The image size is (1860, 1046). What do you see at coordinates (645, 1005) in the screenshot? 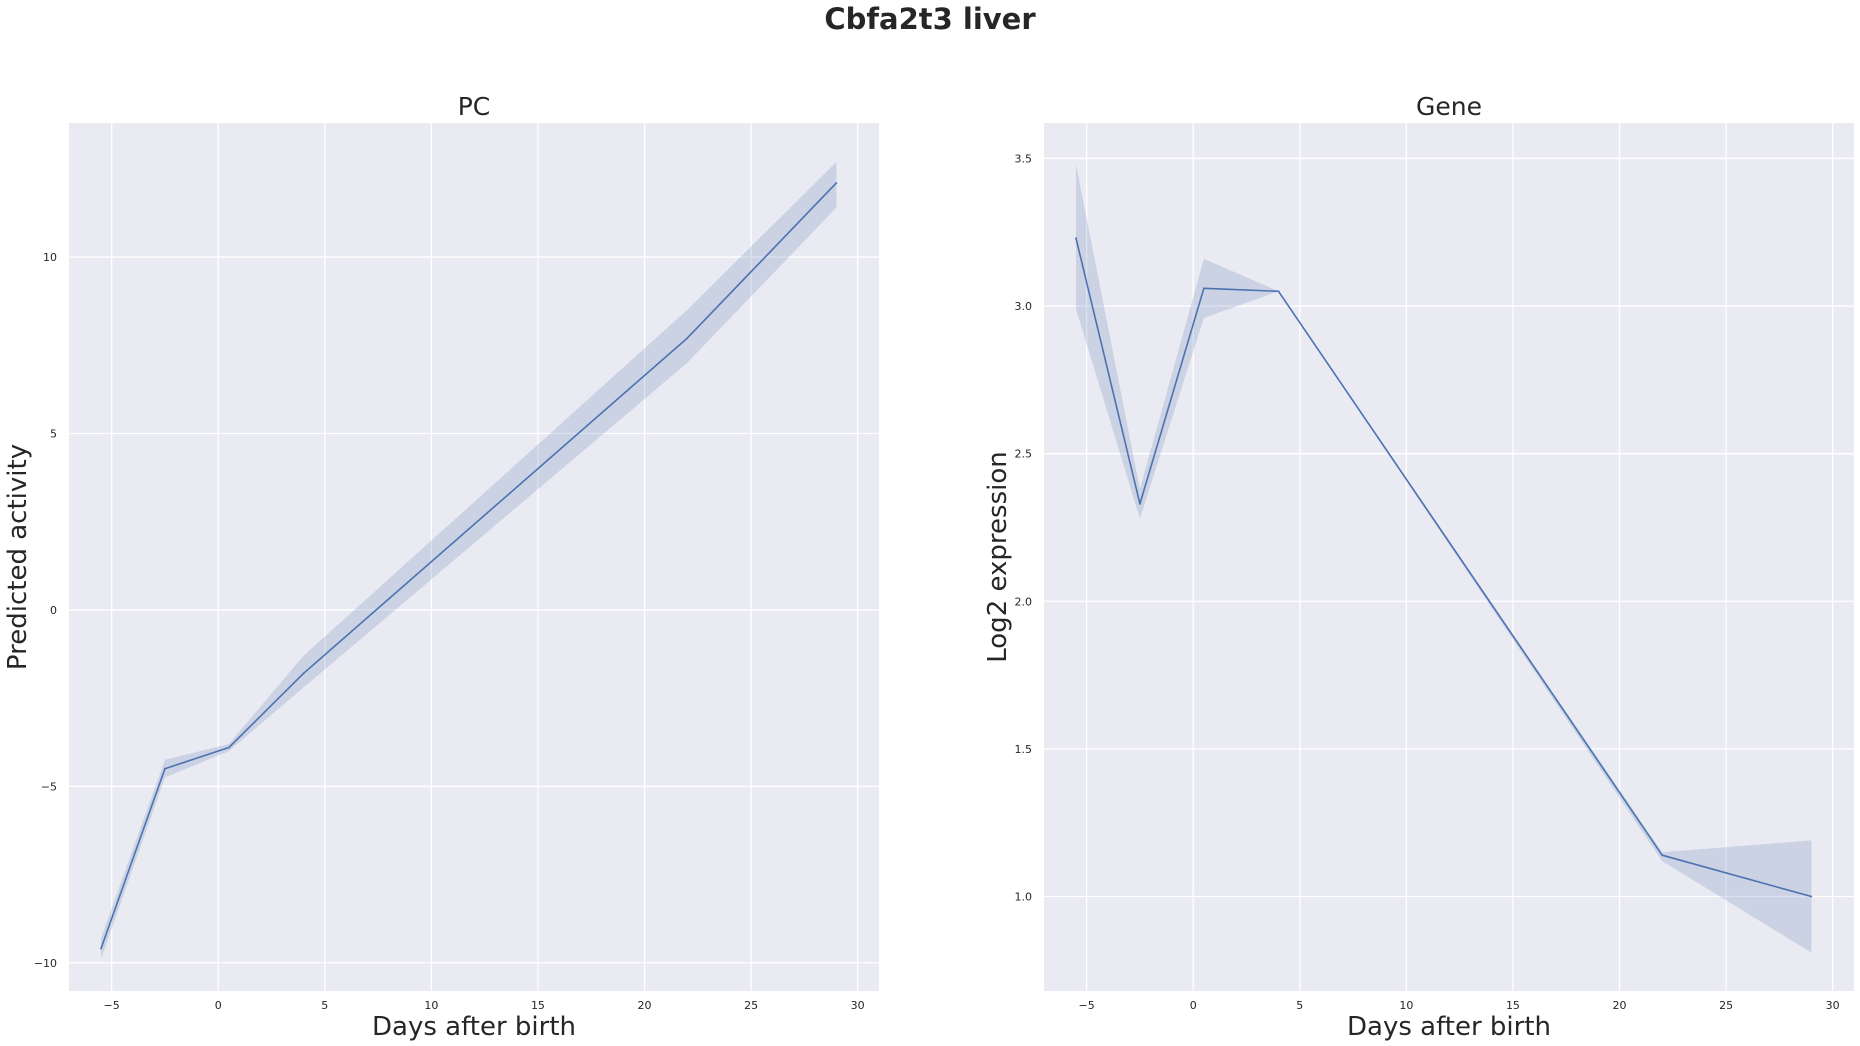
I see `pc-x-tick-label: 20` at bounding box center [645, 1005].